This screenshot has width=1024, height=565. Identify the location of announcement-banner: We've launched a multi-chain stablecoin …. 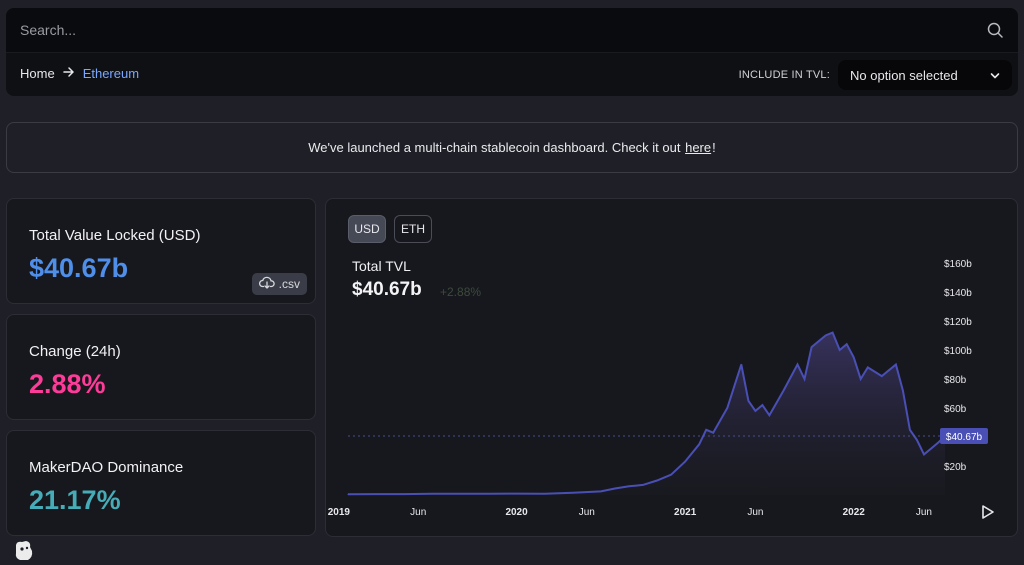
(512, 147).